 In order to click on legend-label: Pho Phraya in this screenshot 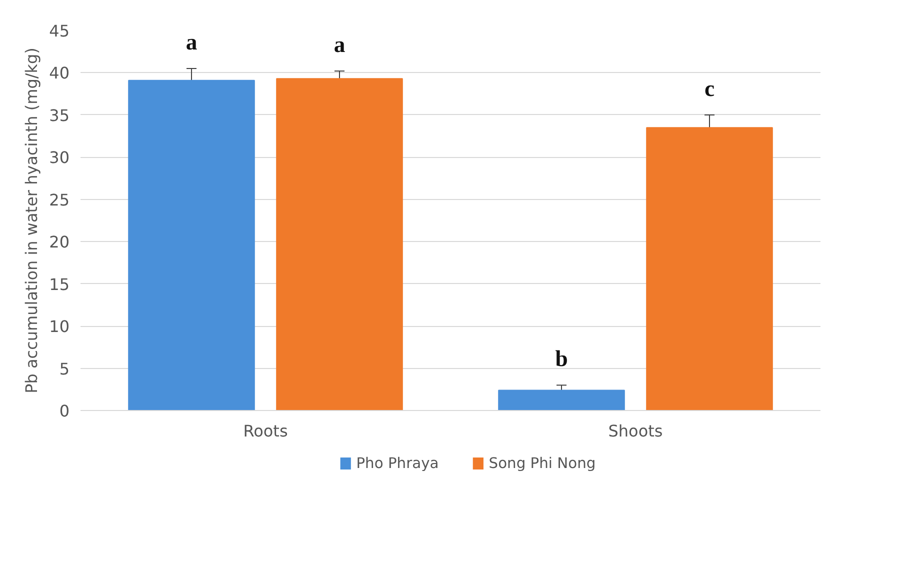, I will do `click(397, 463)`.